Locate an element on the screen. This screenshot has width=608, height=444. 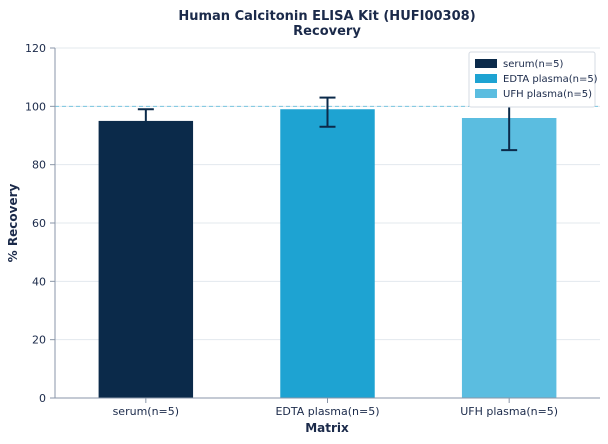
x-tick-label: serum(n=5) is located at coordinates (146, 411).